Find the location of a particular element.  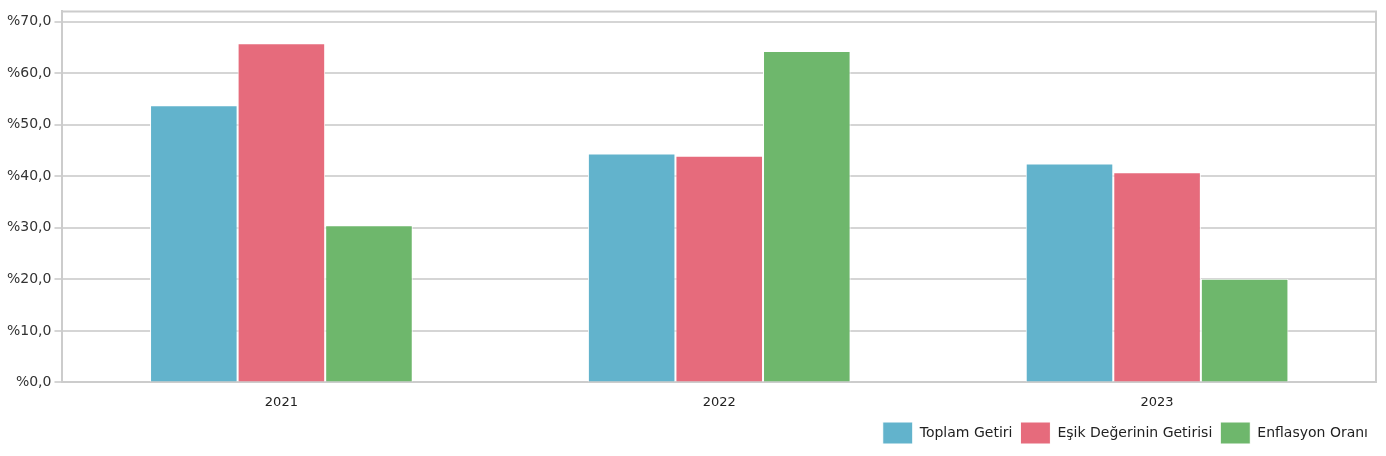

y-tick-label: %10,0 is located at coordinates (29, 329).